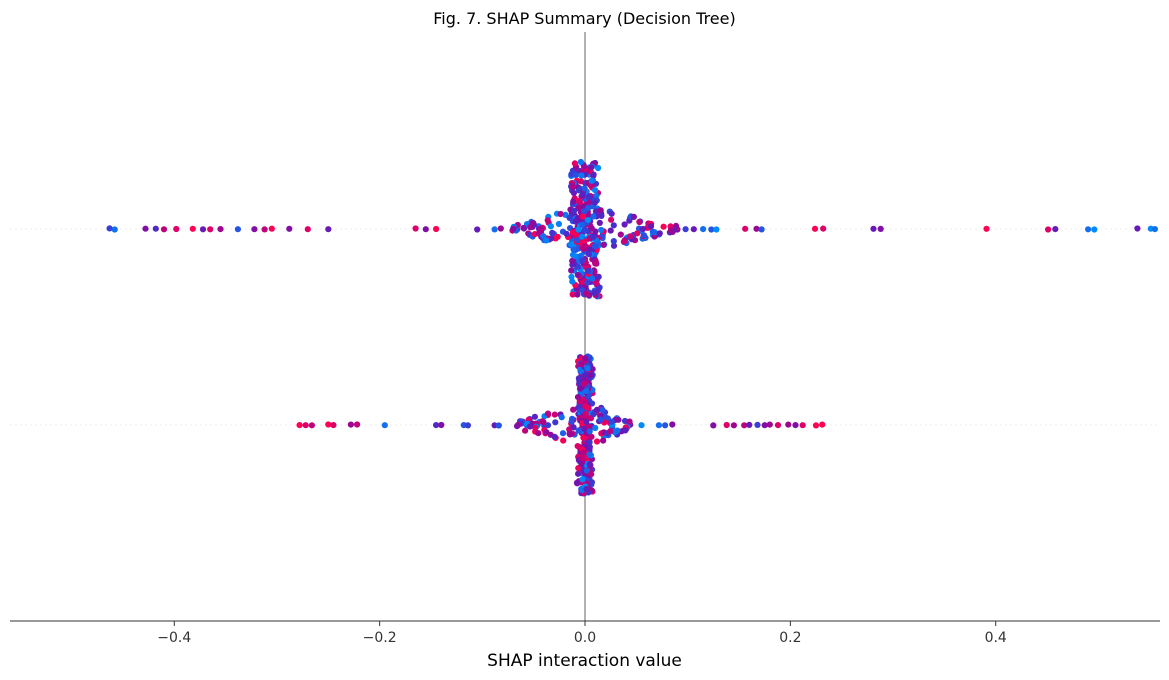 The height and width of the screenshot is (680, 1169). Describe the element at coordinates (996, 638) in the screenshot. I see `x-tick-label: 0.4` at that location.